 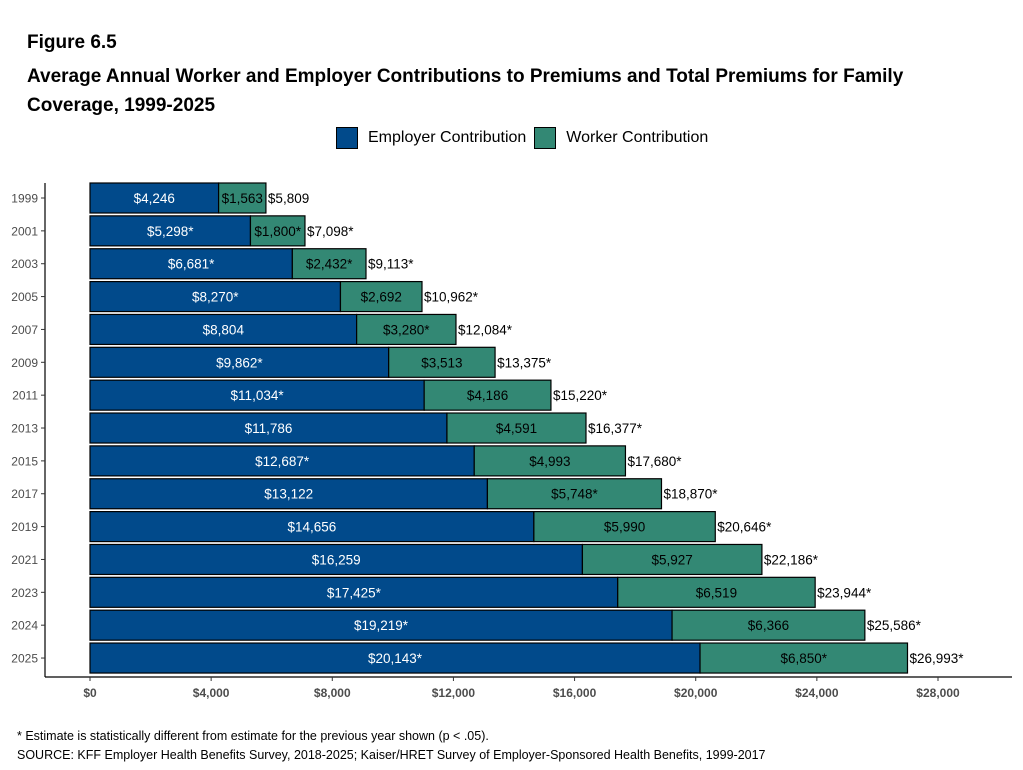 I want to click on employer-value-label: $17,425*, so click(x=354, y=592).